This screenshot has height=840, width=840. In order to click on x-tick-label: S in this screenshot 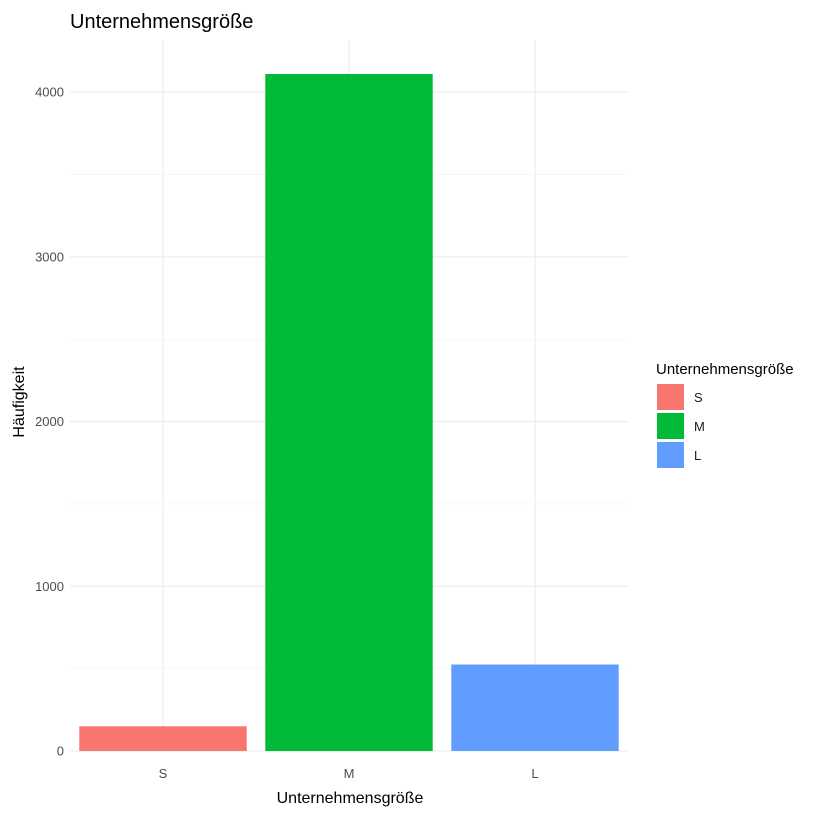, I will do `click(163, 773)`.